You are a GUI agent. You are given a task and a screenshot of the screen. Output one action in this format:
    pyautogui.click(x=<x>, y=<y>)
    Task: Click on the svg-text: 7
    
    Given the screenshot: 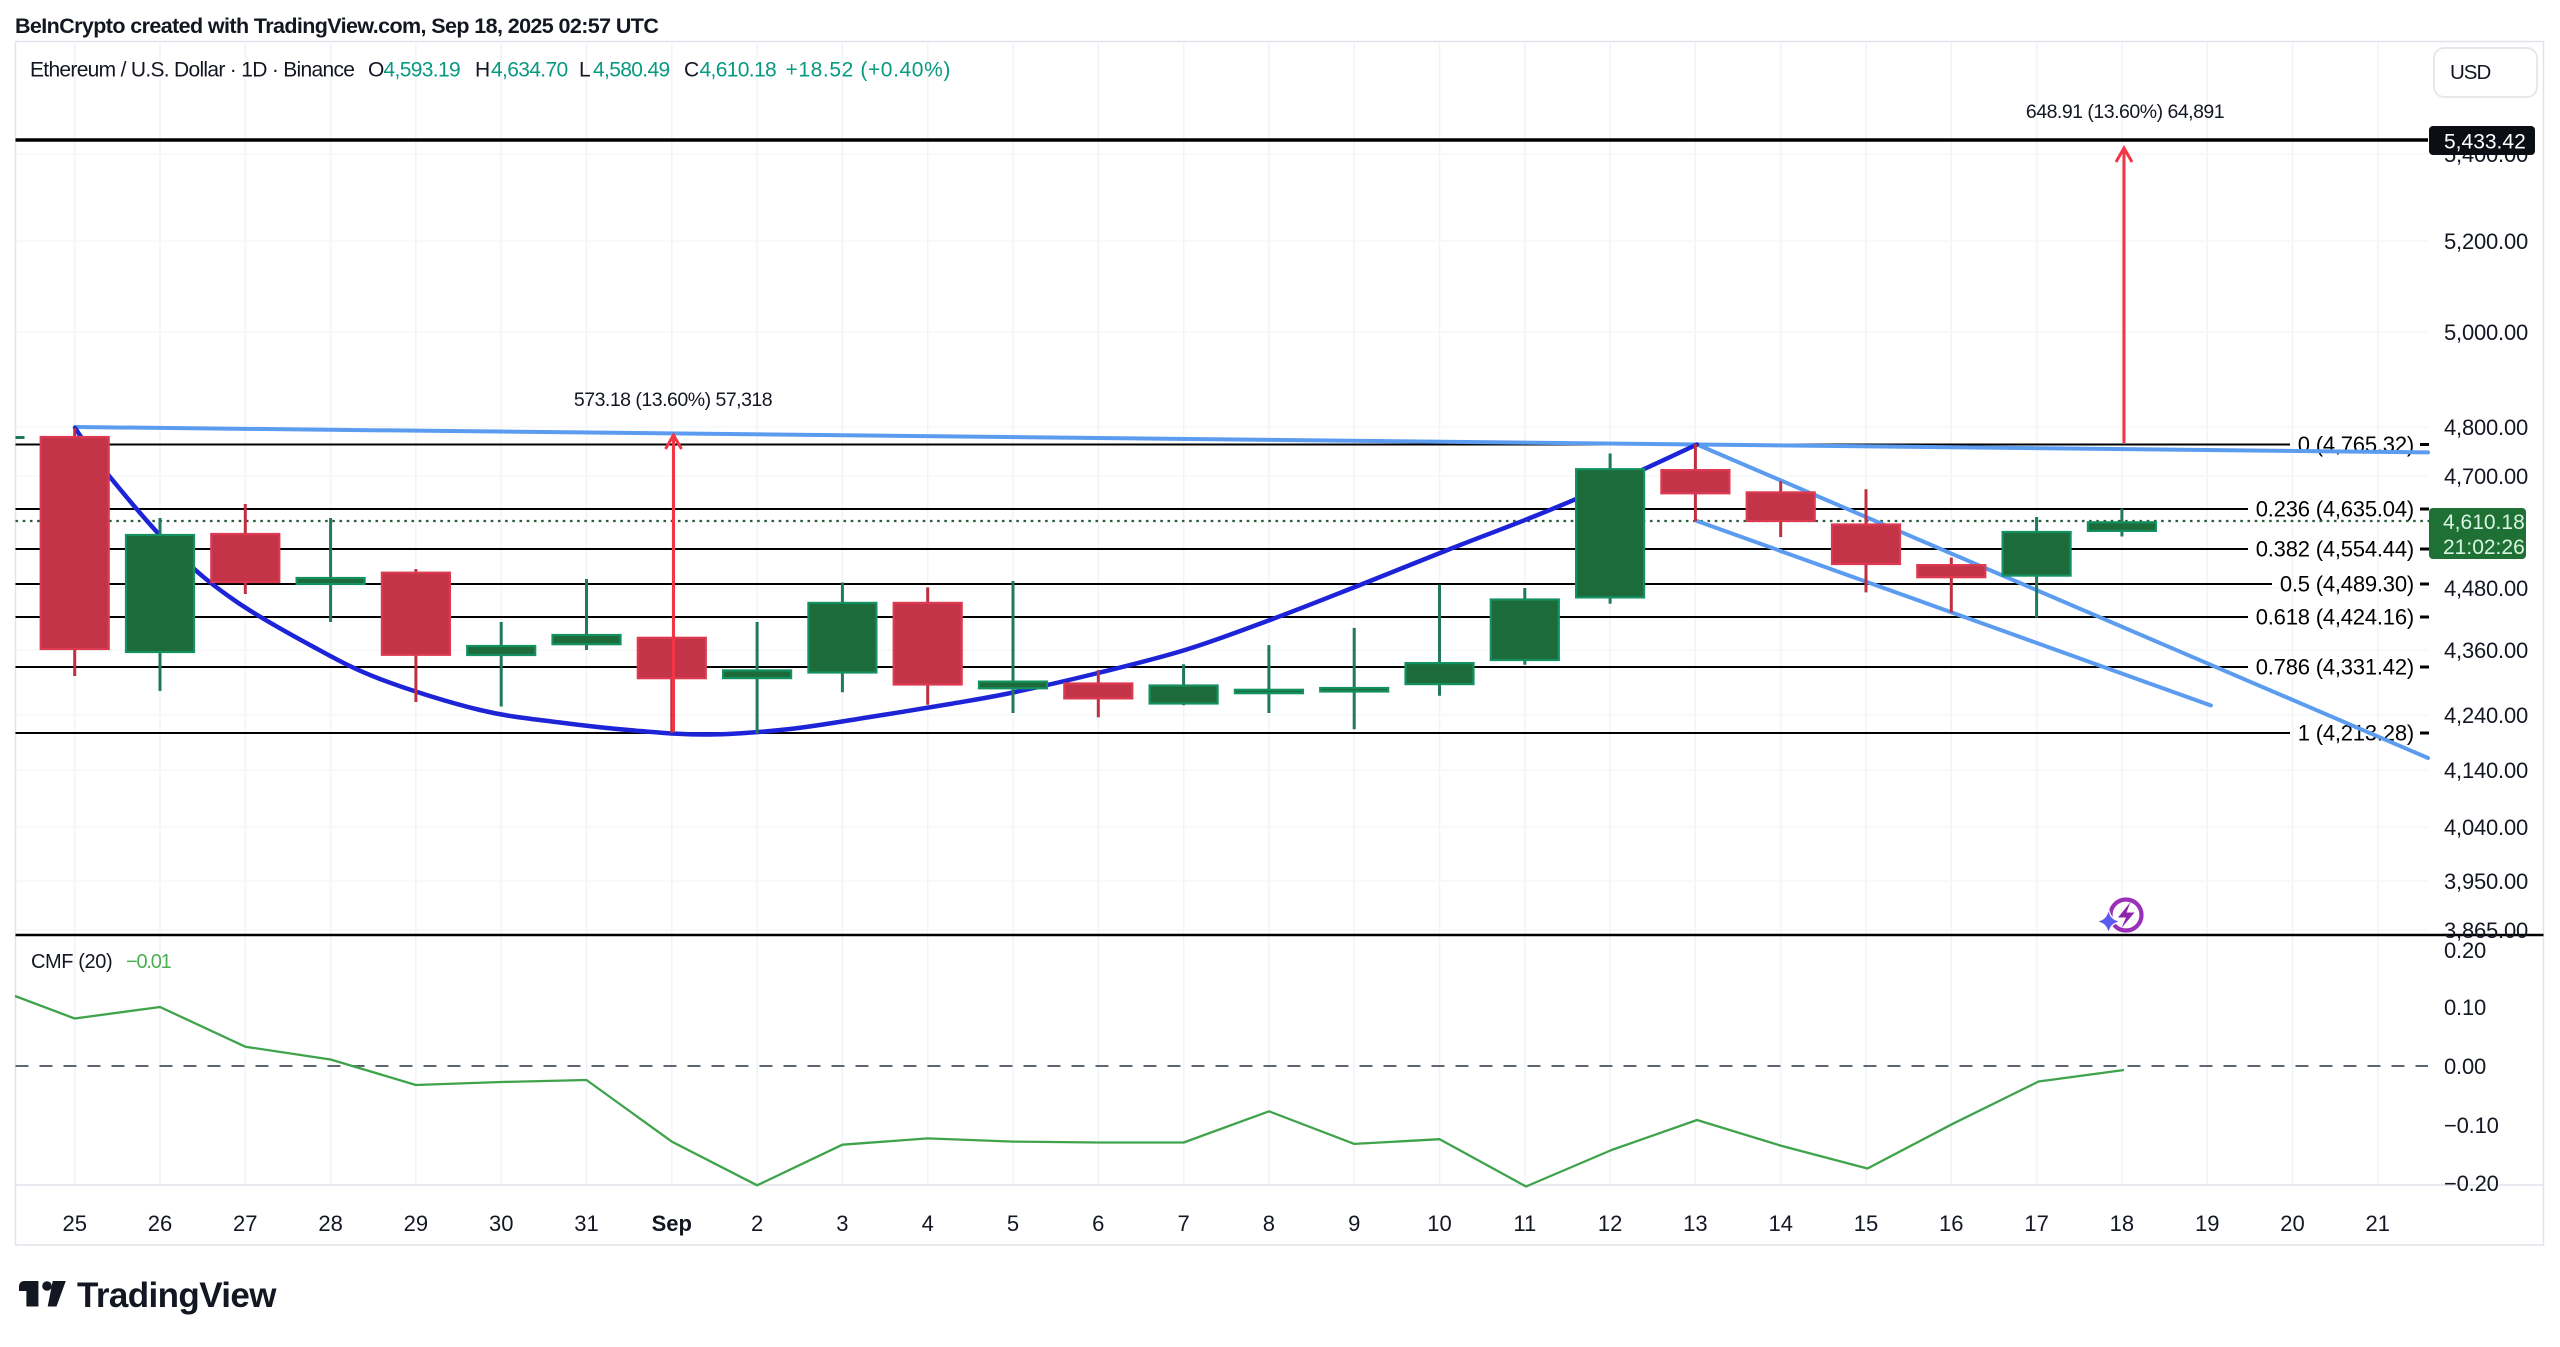 What is the action you would take?
    pyautogui.click(x=1183, y=1223)
    